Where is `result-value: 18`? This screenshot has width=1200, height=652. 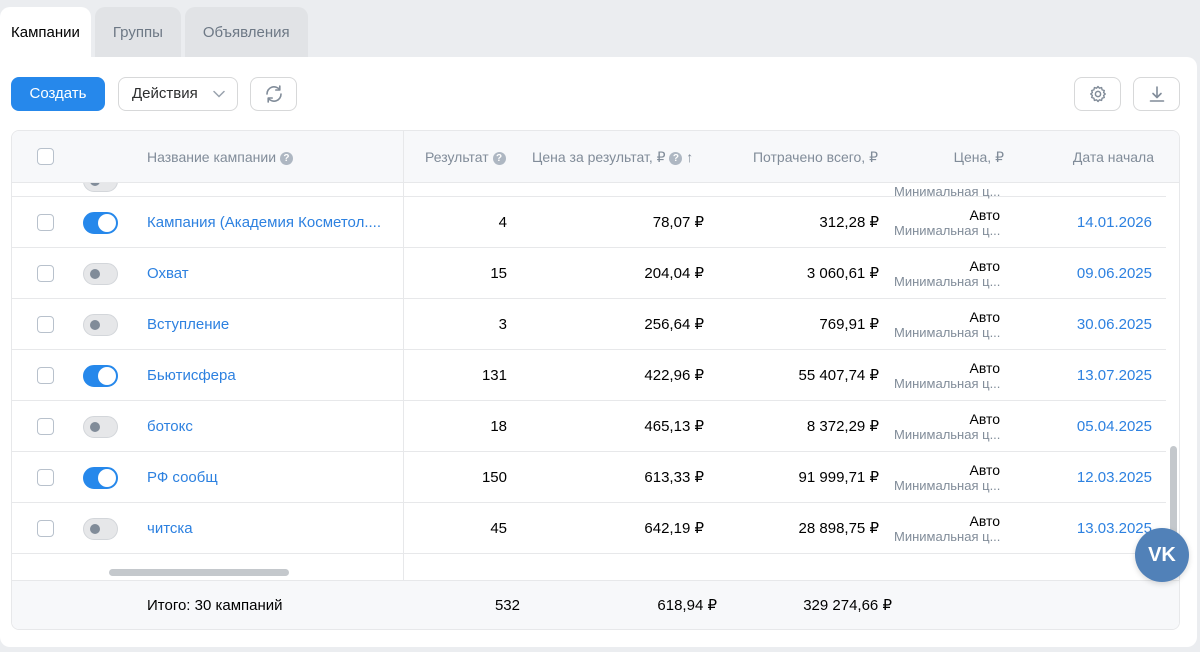 result-value: 18 is located at coordinates (498, 426).